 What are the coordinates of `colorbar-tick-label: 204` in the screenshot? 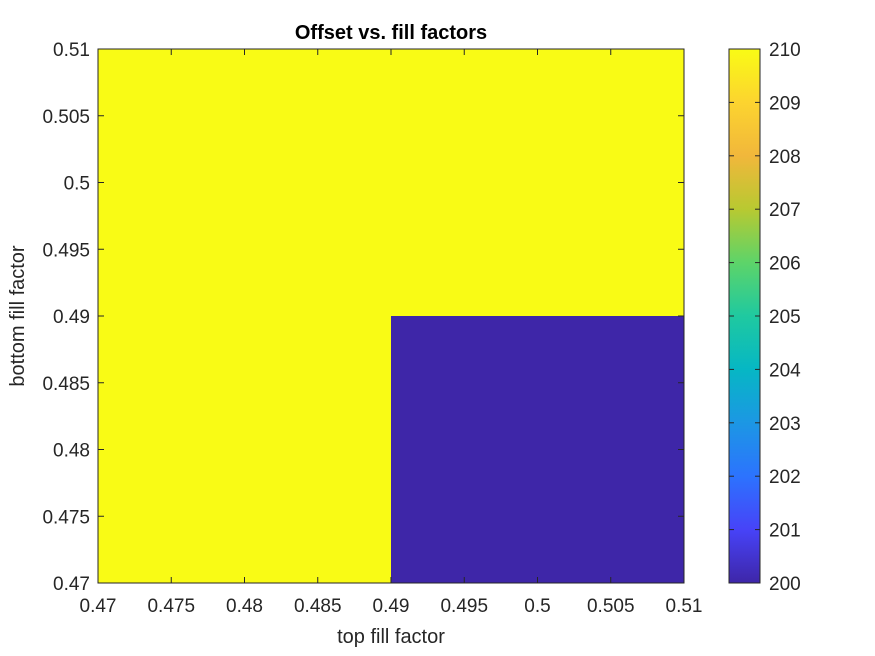 It's located at (785, 370).